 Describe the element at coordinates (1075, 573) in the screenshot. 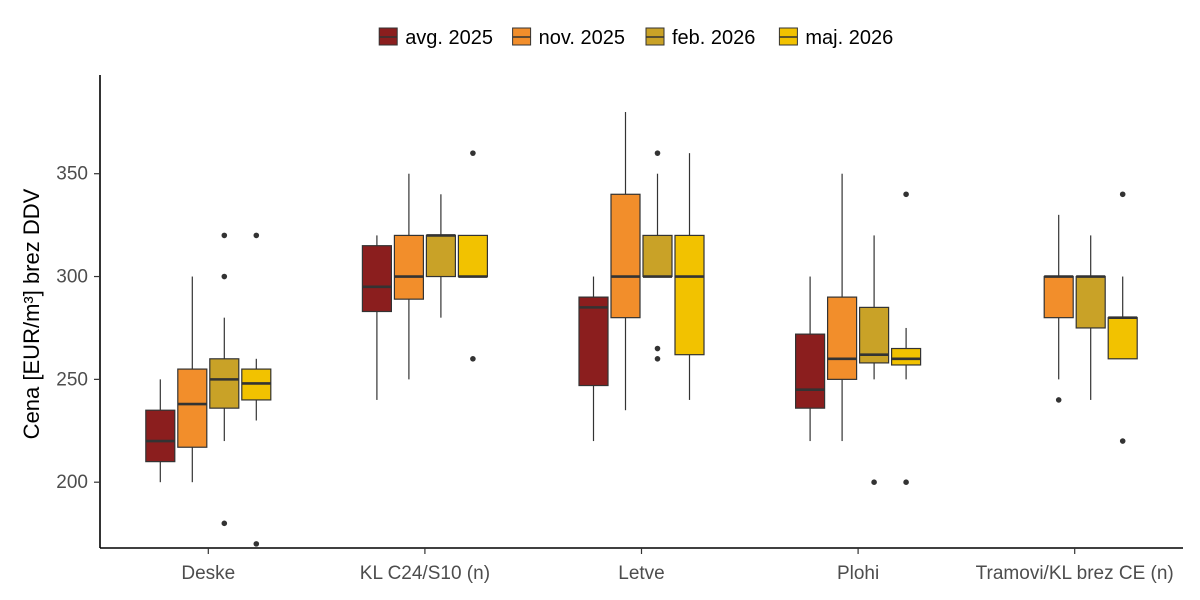

I see `x-tick-label: Tramovi/KL brez CE (n)` at that location.